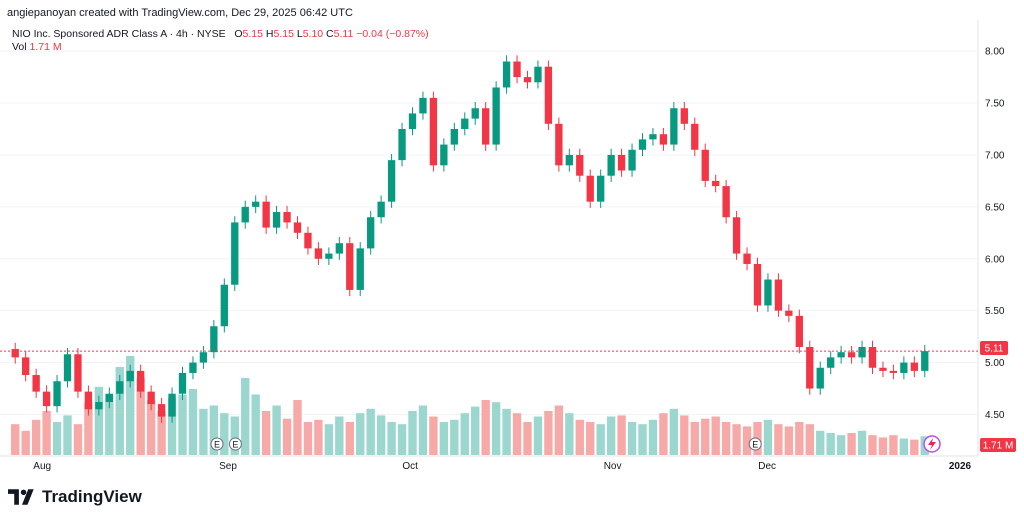 The height and width of the screenshot is (519, 1024). What do you see at coordinates (502, 466) in the screenshot?
I see `x-axis: Aug Sep Oct Nov Dec 2026` at bounding box center [502, 466].